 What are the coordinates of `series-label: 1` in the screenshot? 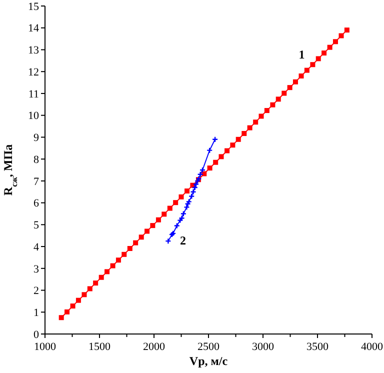 It's located at (301, 55).